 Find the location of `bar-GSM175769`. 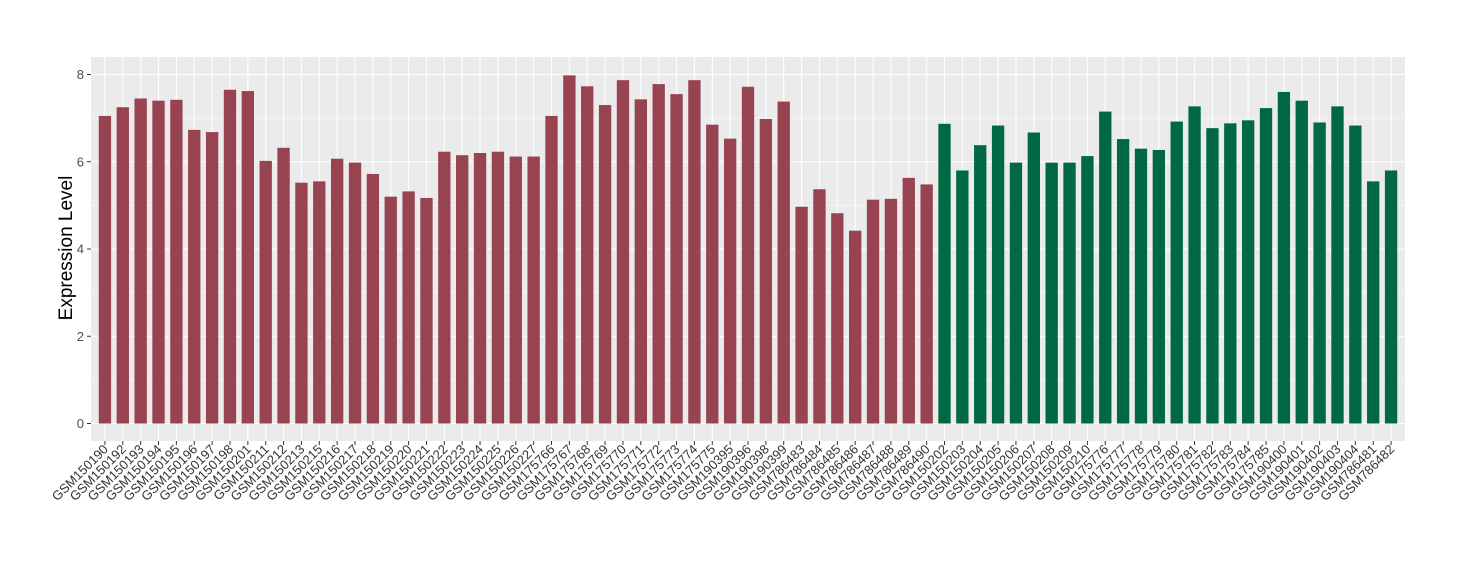

bar-GSM175769 is located at coordinates (605, 264).